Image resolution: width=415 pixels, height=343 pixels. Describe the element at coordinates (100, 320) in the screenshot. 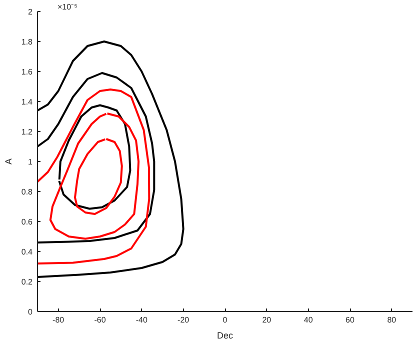

I see `x-tick-label: -60` at that location.